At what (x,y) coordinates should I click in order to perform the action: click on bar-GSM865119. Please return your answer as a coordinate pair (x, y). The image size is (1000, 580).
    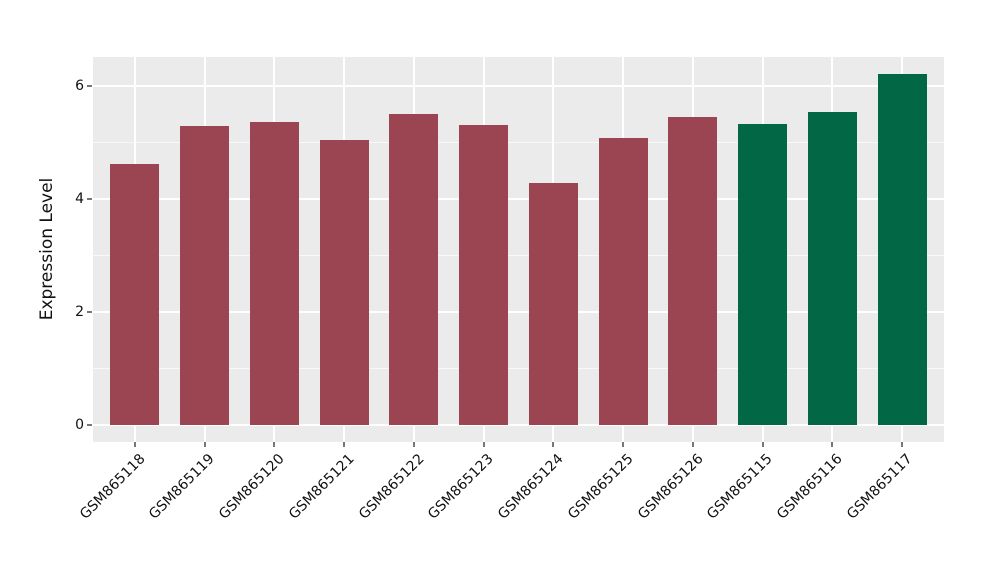
    Looking at the image, I should click on (204, 275).